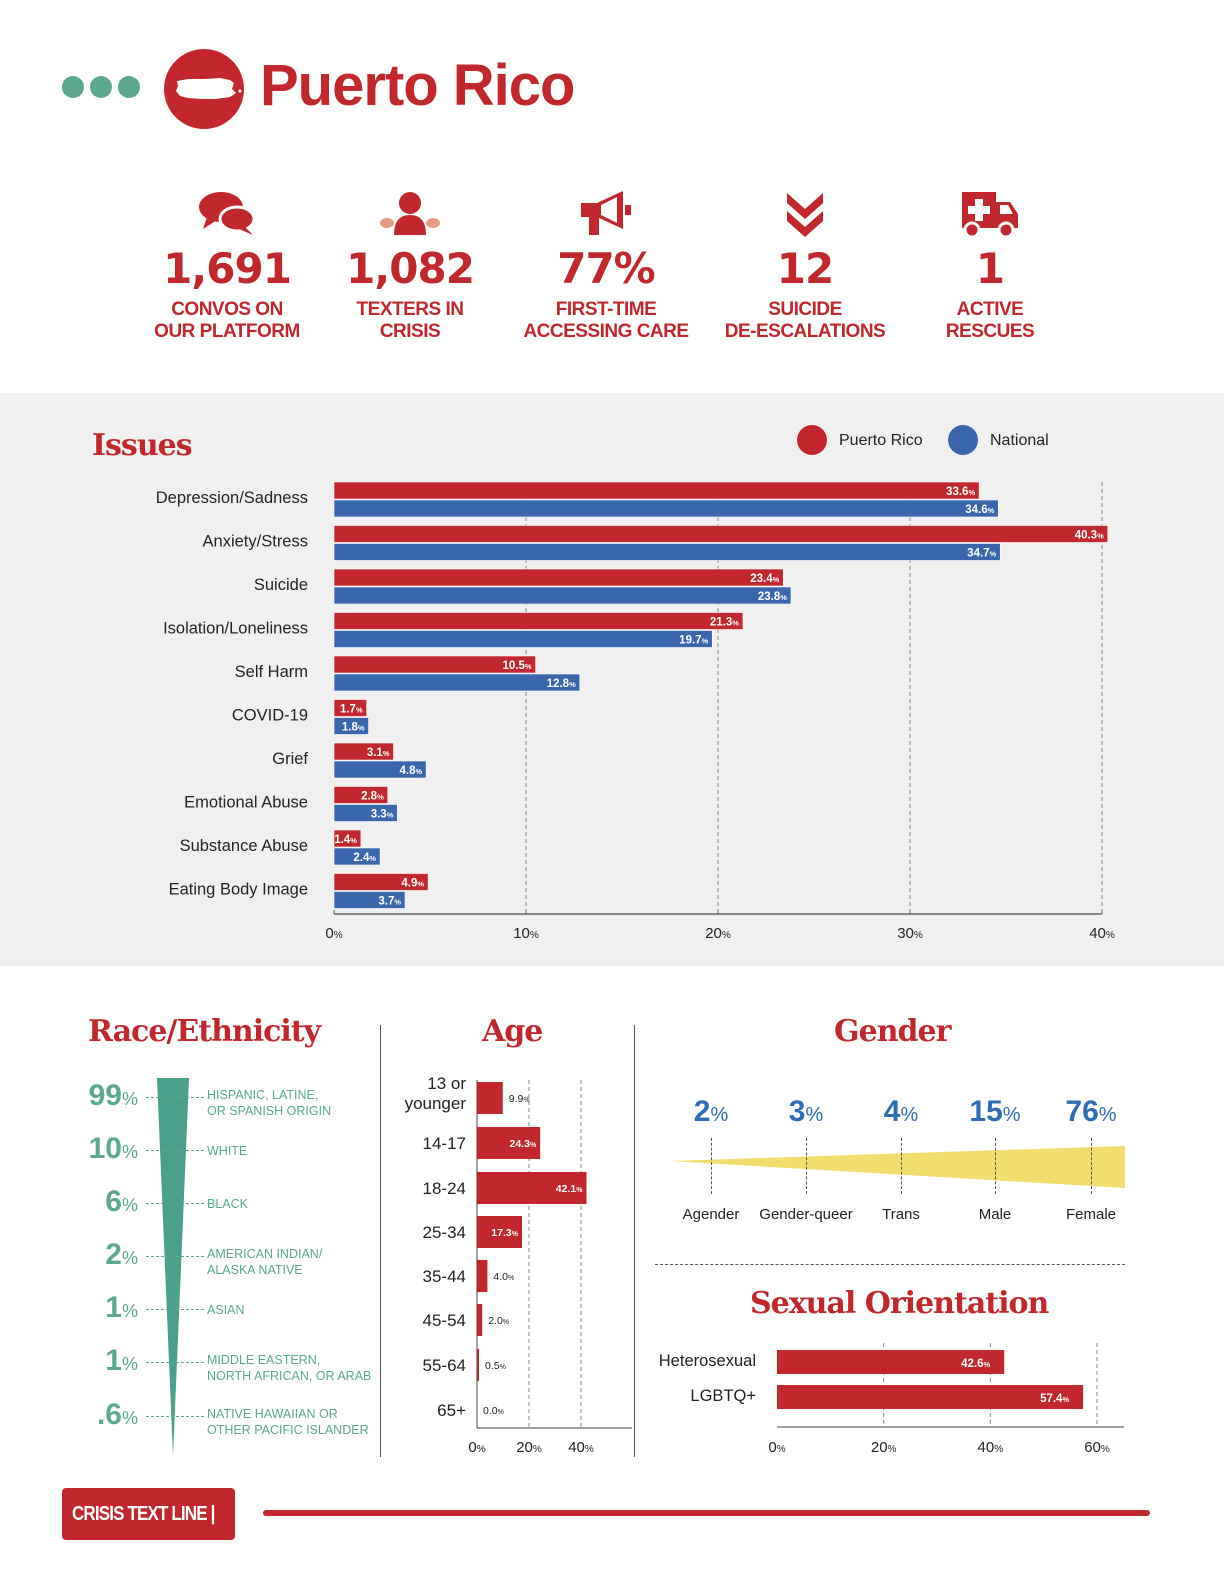 The width and height of the screenshot is (1224, 1584). What do you see at coordinates (476, 1447) in the screenshot?
I see `age-tick-label: 0%` at bounding box center [476, 1447].